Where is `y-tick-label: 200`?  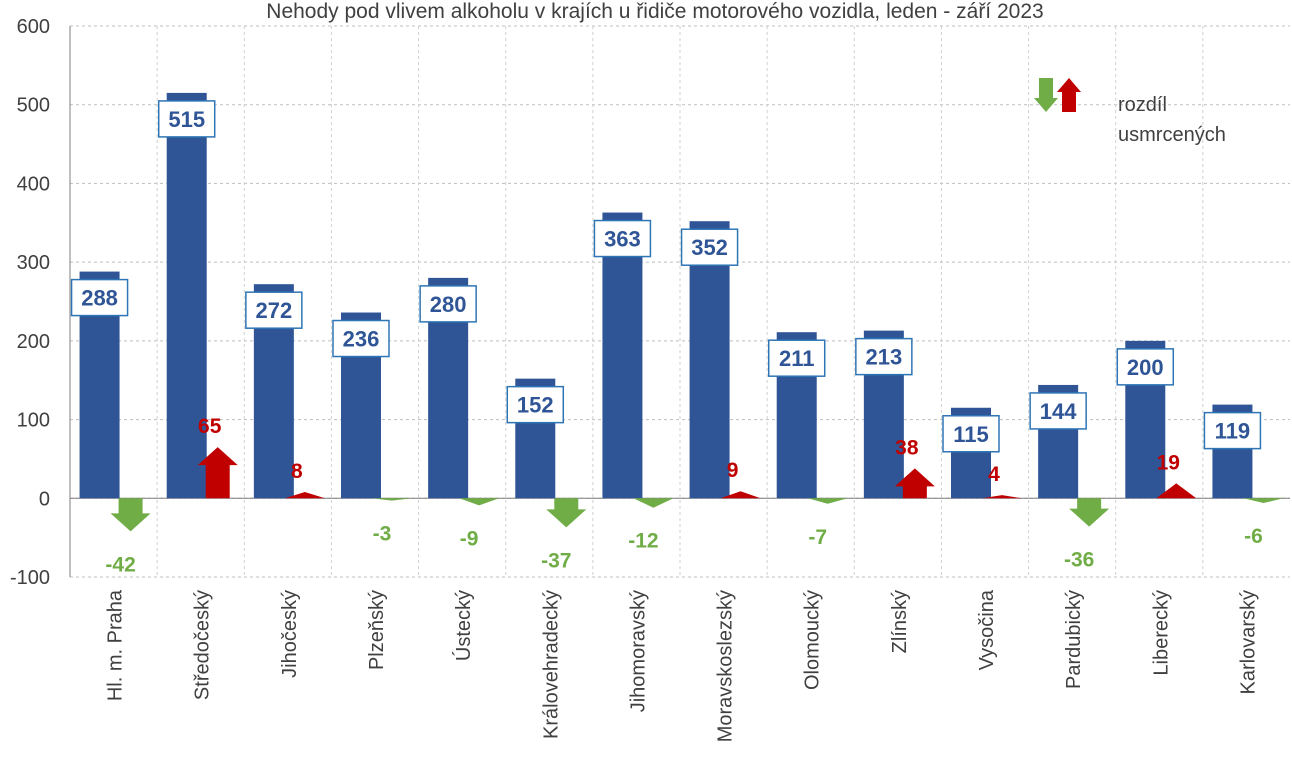 y-tick-label: 200 is located at coordinates (33, 342).